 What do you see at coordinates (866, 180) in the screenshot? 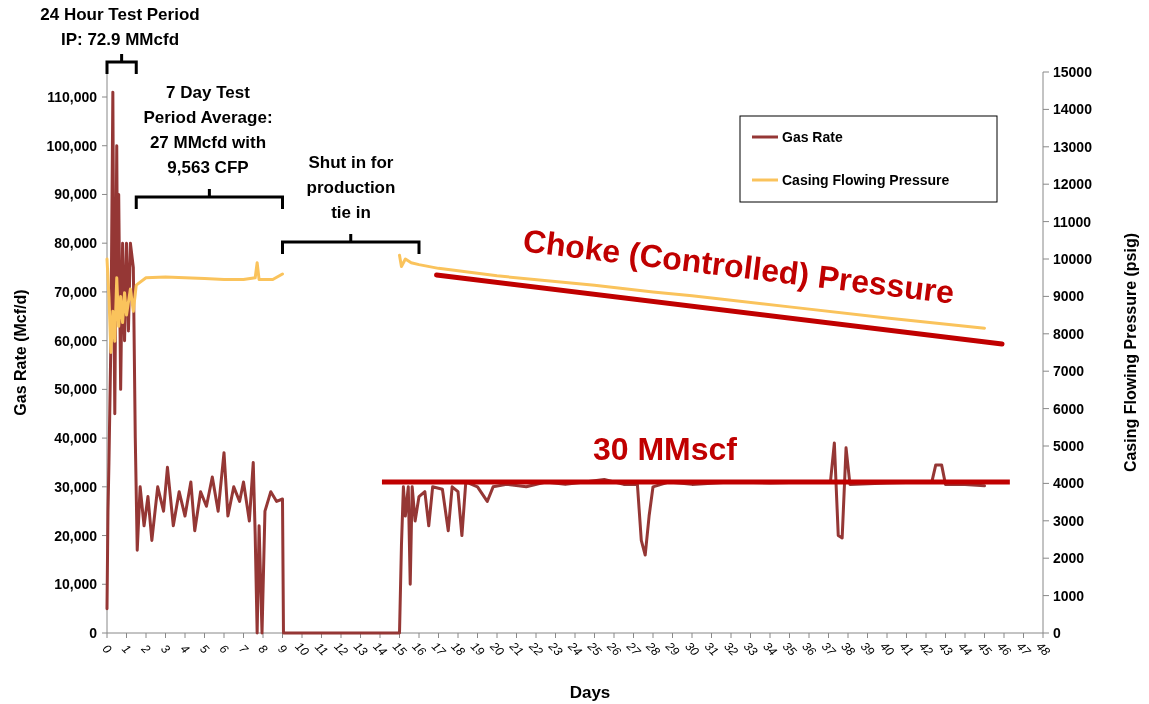
I see `legend-label: Casing Flowing Pressure` at bounding box center [866, 180].